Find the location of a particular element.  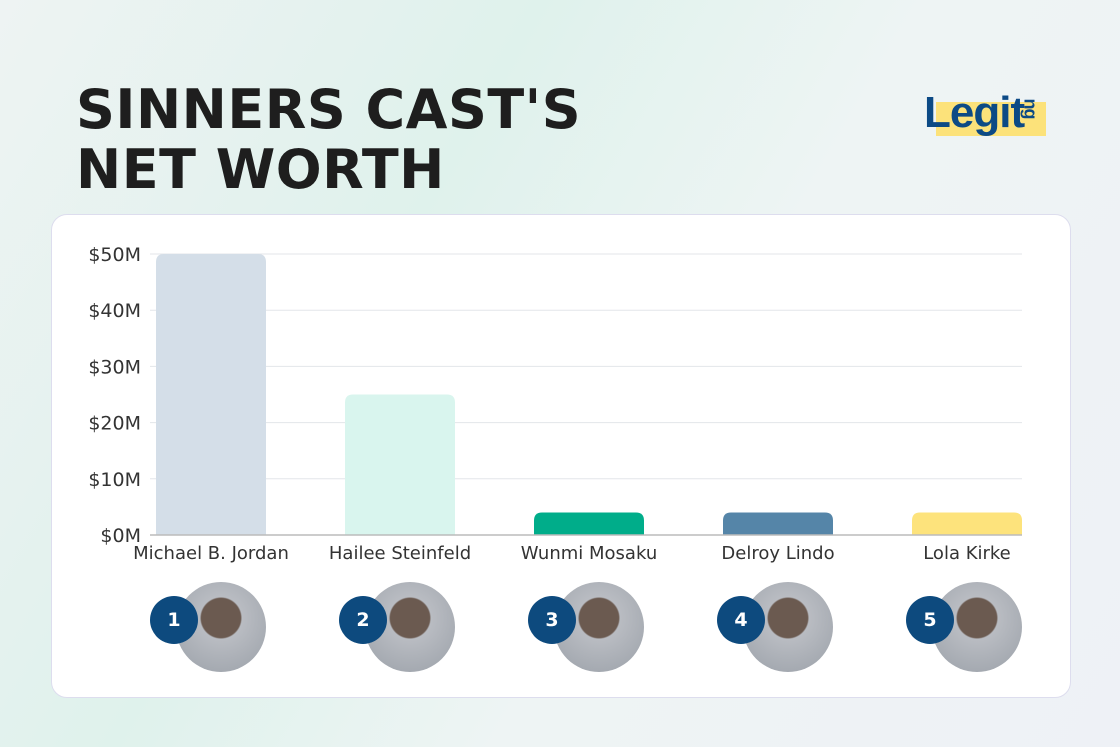

y-tick-label: $10M is located at coordinates (114, 480).